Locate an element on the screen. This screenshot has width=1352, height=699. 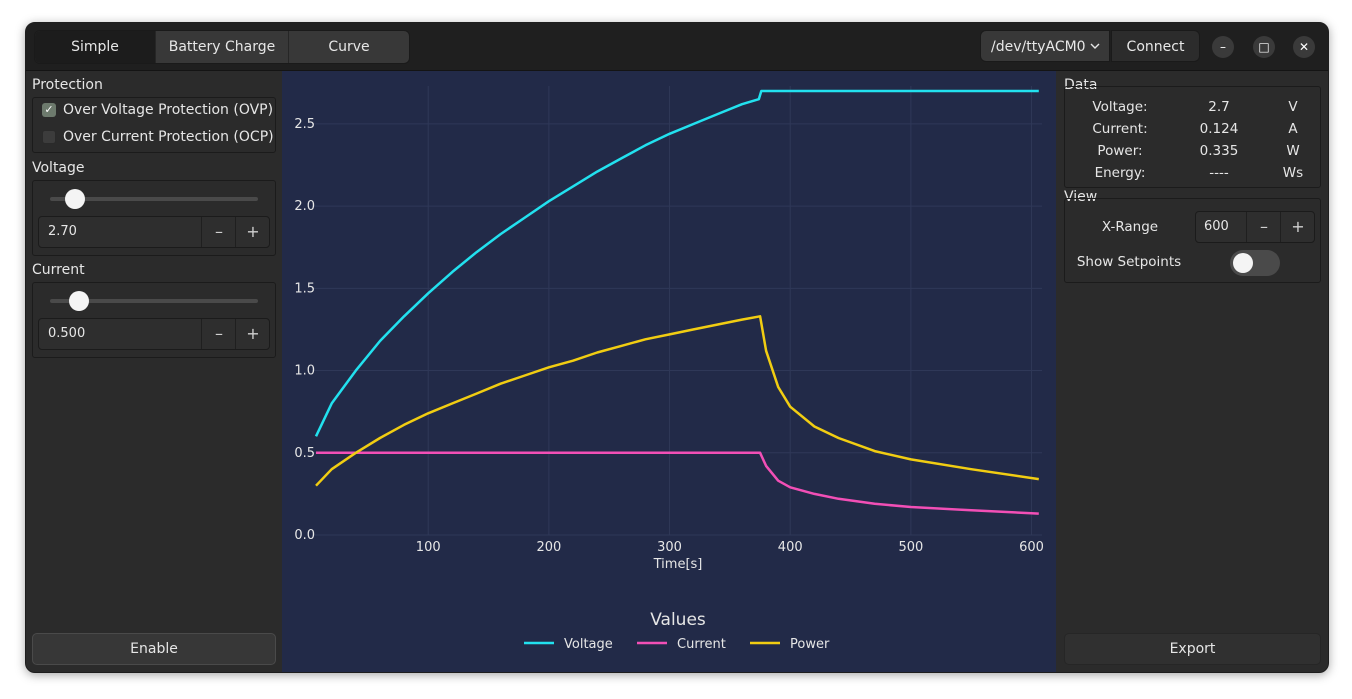
data-name-cell: Power: is located at coordinates (1120, 151).